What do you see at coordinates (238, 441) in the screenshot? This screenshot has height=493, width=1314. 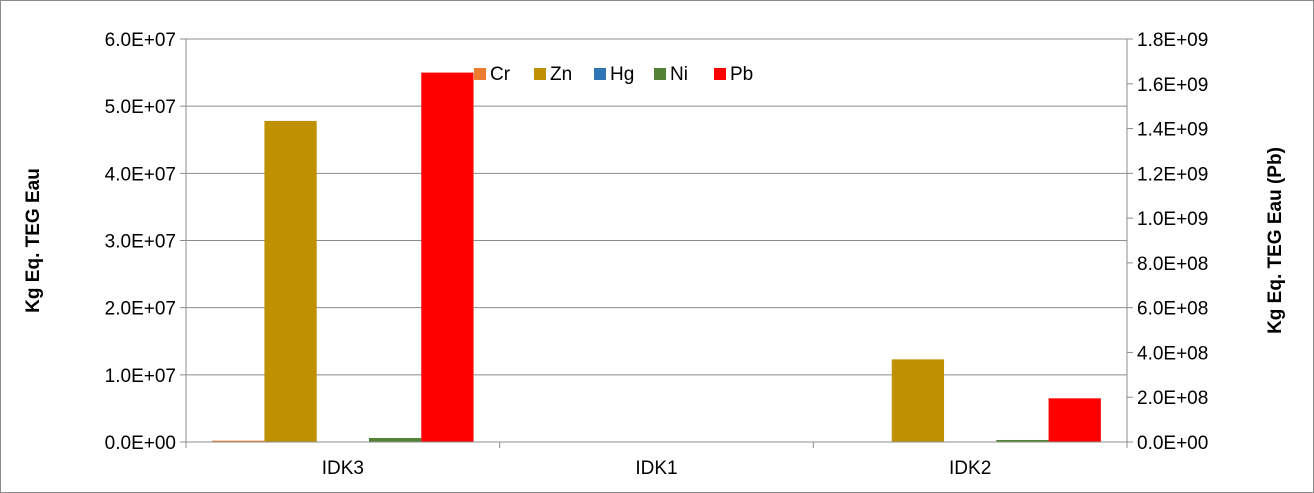 I see `bar-cr-idk3` at bounding box center [238, 441].